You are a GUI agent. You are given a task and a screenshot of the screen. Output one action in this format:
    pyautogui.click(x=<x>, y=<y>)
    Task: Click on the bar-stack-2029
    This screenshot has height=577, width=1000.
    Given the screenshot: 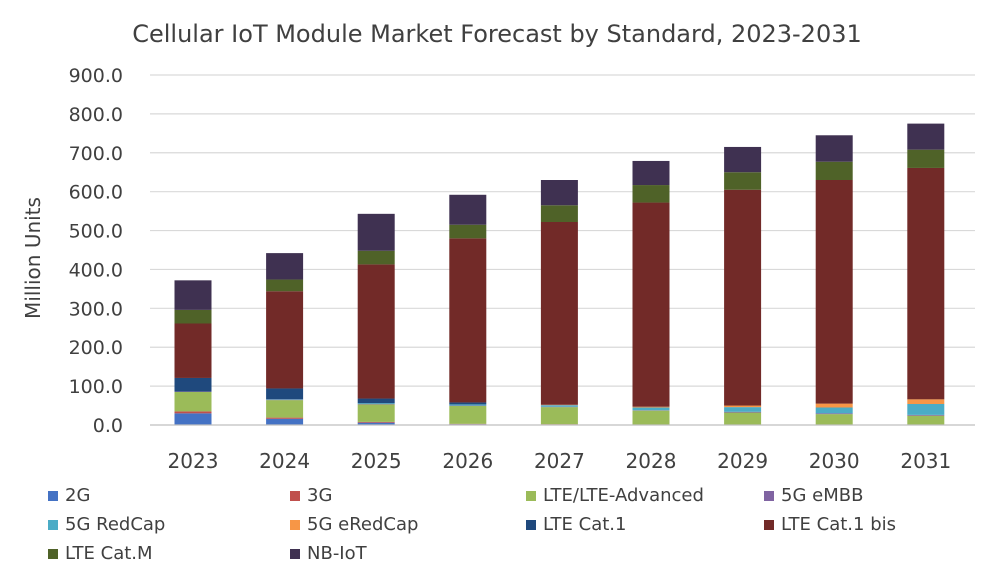 What is the action you would take?
    pyautogui.click(x=742, y=286)
    